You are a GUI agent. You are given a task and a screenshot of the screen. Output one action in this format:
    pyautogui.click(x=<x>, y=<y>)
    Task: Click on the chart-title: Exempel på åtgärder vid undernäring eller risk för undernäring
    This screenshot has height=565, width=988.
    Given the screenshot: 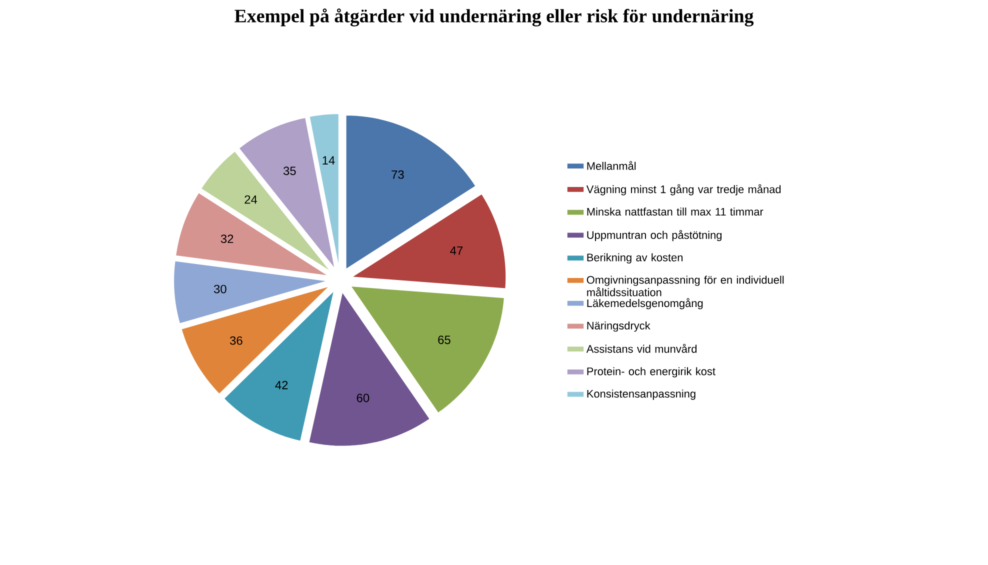 What is the action you would take?
    pyautogui.click(x=494, y=17)
    